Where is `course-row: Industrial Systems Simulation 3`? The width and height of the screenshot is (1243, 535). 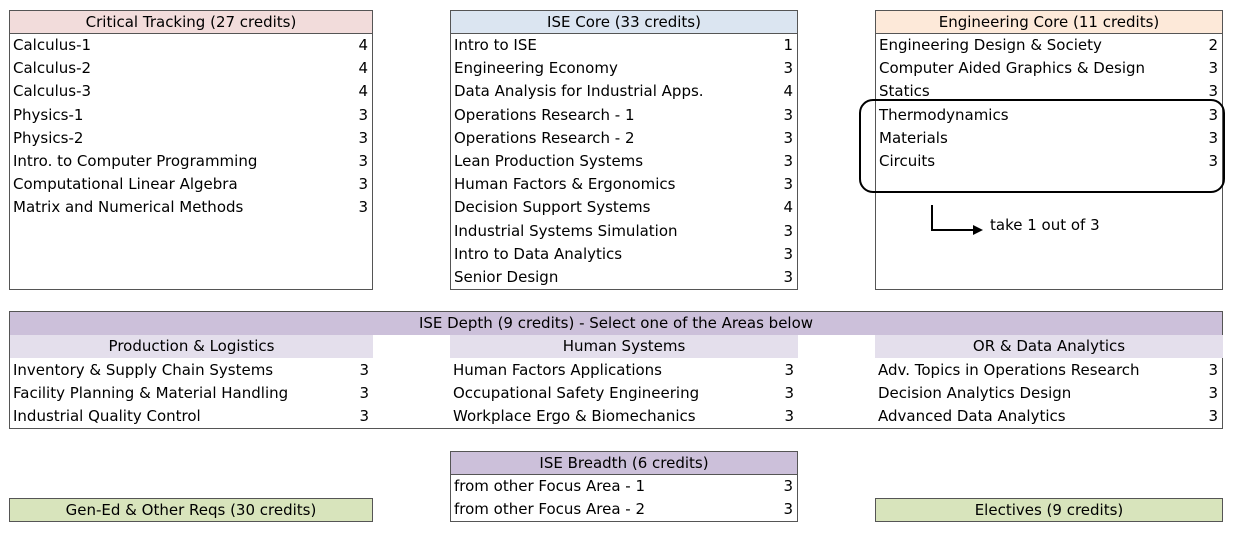 course-row: Industrial Systems Simulation 3 is located at coordinates (624, 231).